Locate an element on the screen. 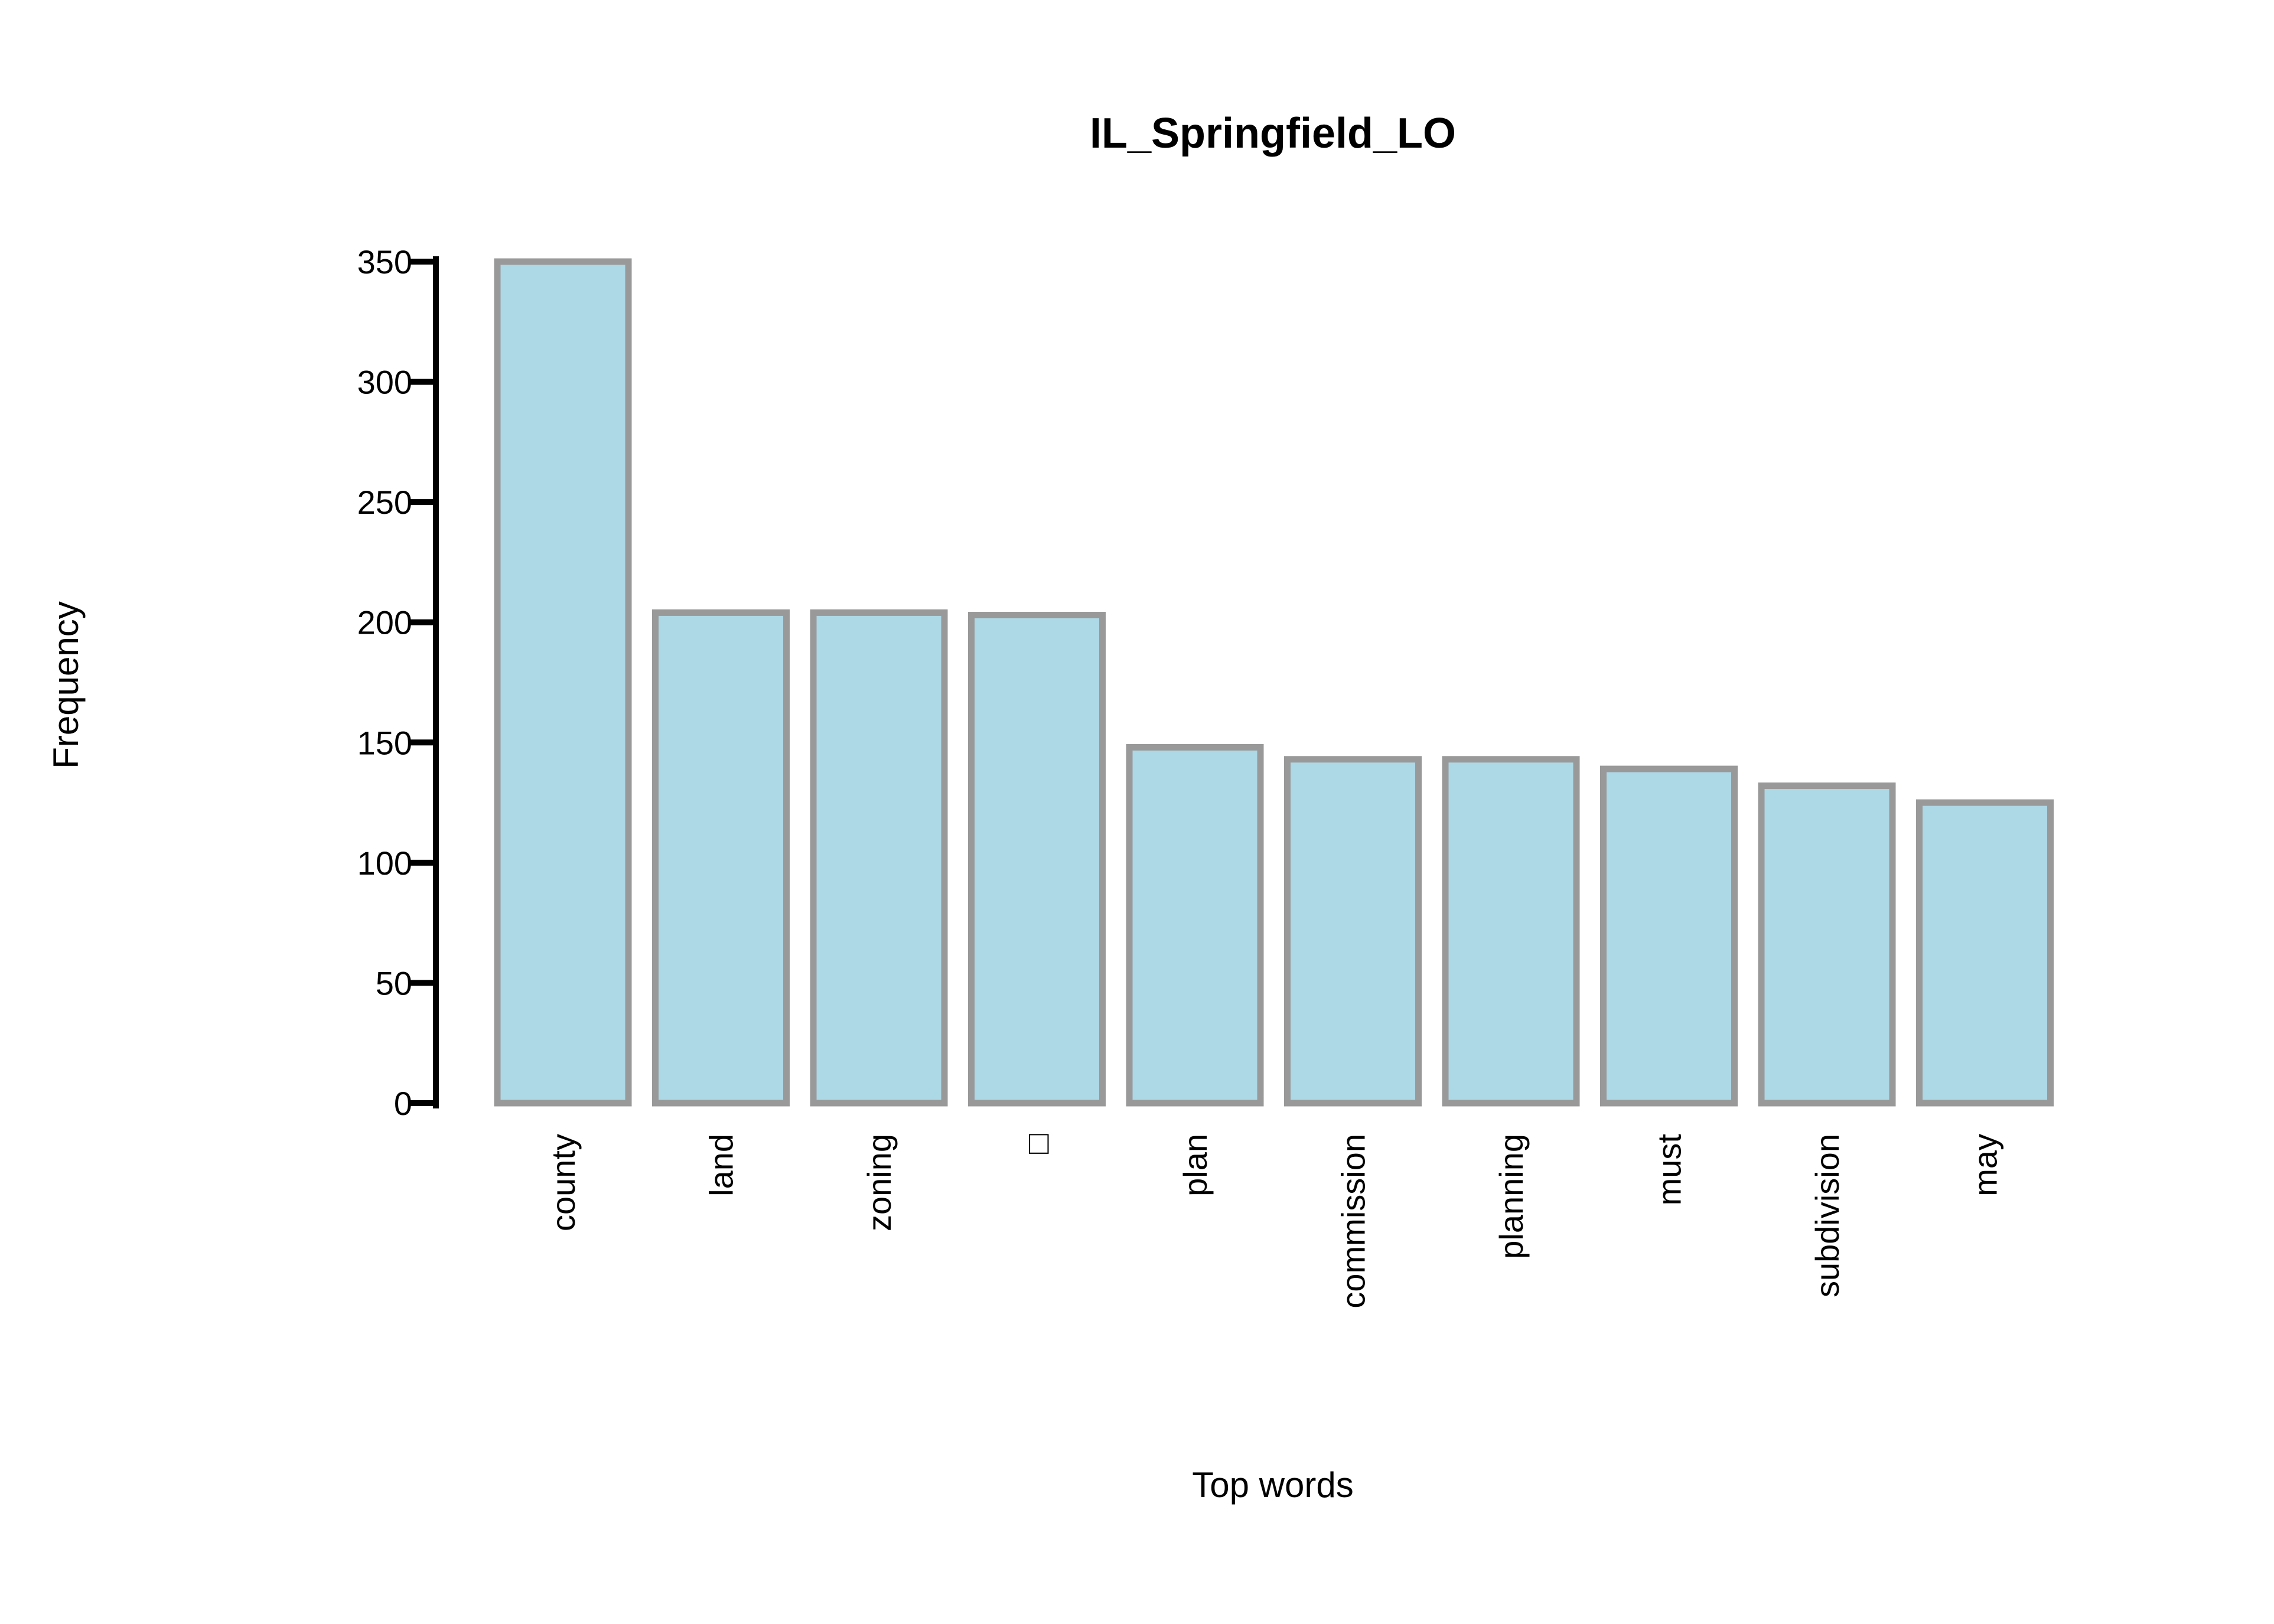 This screenshot has width=2274, height=1624. x-tick-label: may is located at coordinates (1985, 1165).